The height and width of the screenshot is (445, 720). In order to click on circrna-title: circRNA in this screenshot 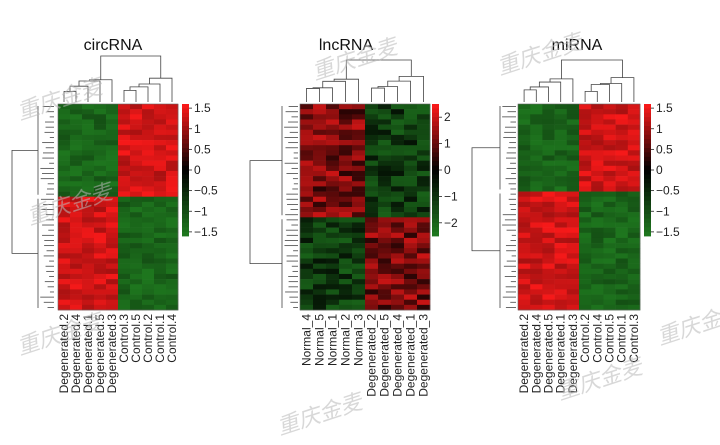, I will do `click(113, 45)`.